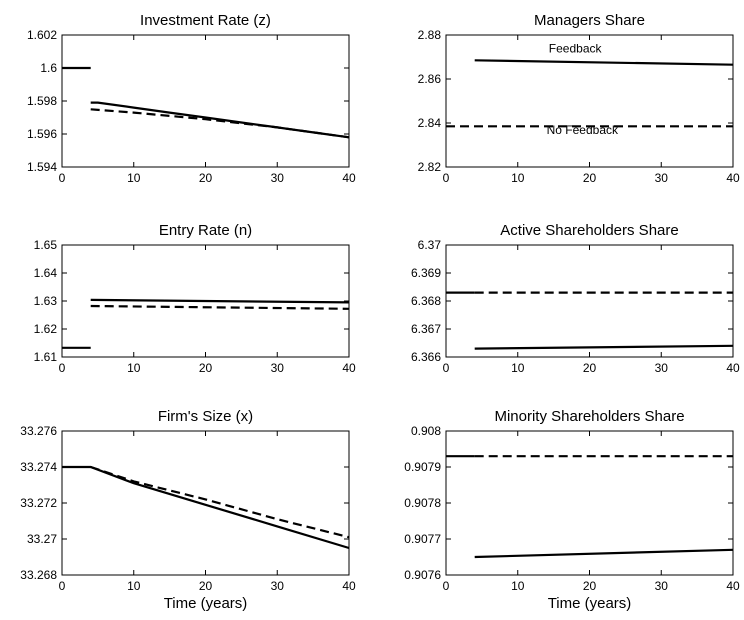 The width and height of the screenshot is (744, 620). Describe the element at coordinates (42, 101) in the screenshot. I see `y-tick-label: 1.598` at that location.